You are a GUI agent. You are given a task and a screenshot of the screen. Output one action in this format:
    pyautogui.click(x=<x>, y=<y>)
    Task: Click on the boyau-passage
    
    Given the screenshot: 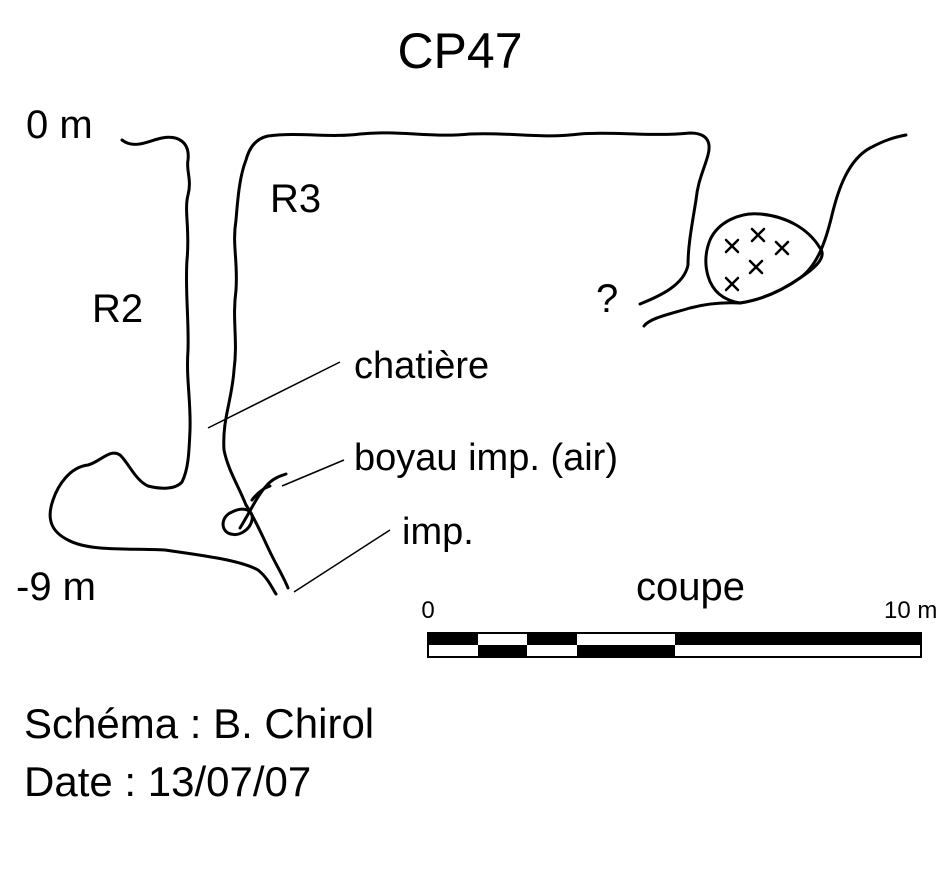 What is the action you would take?
    pyautogui.click(x=263, y=501)
    